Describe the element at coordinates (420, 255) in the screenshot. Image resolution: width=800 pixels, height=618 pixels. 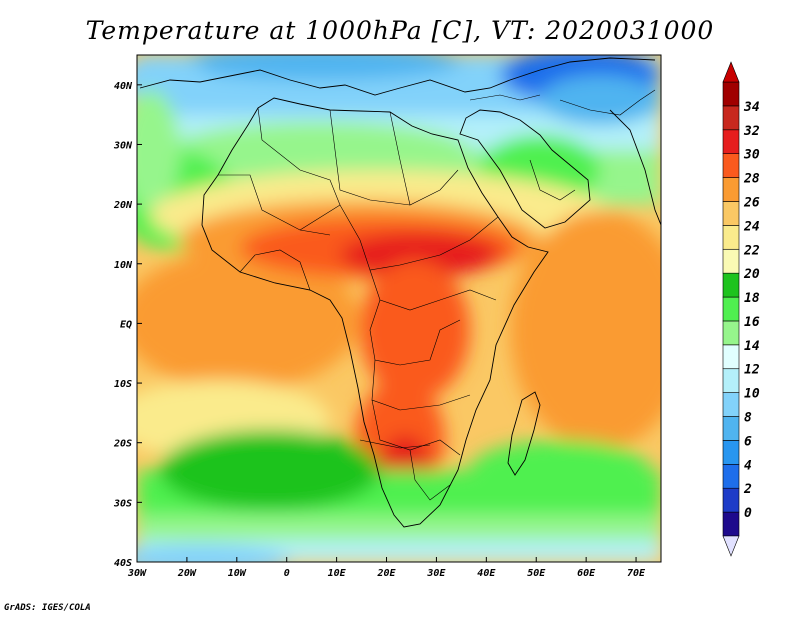
I see `field-sahel-hot` at that location.